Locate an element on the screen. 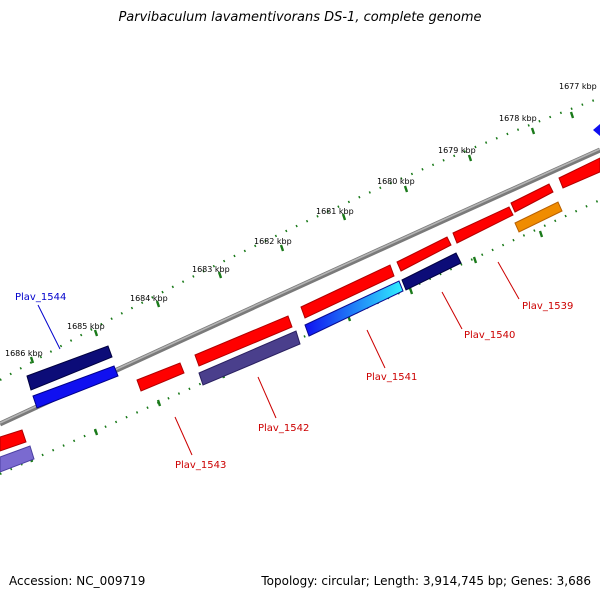 This screenshot has height=600, width=600. kbp-label-1681: 1681 kbp is located at coordinates (335, 211).